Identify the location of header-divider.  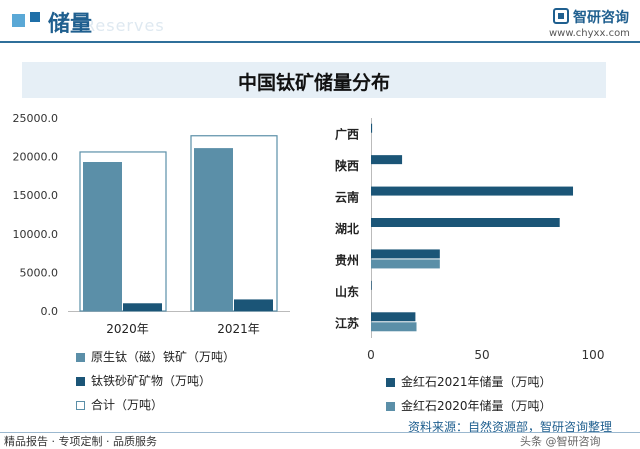
(320, 42).